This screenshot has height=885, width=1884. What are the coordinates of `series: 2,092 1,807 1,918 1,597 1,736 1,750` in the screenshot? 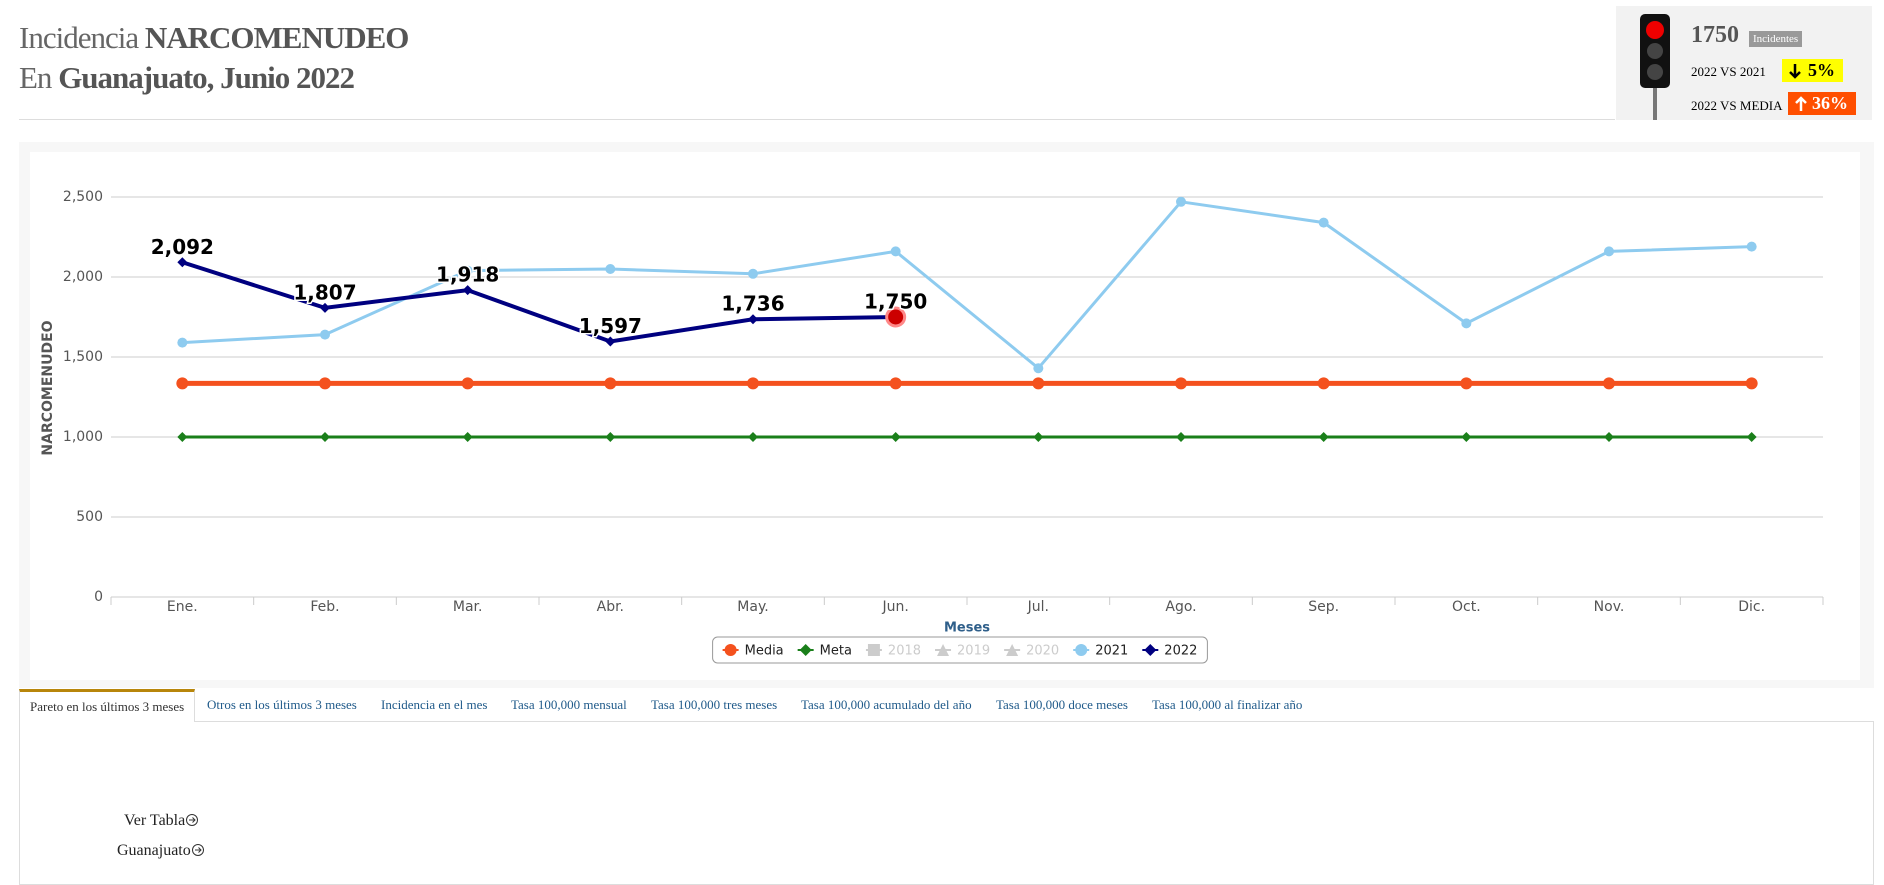 It's located at (539, 290).